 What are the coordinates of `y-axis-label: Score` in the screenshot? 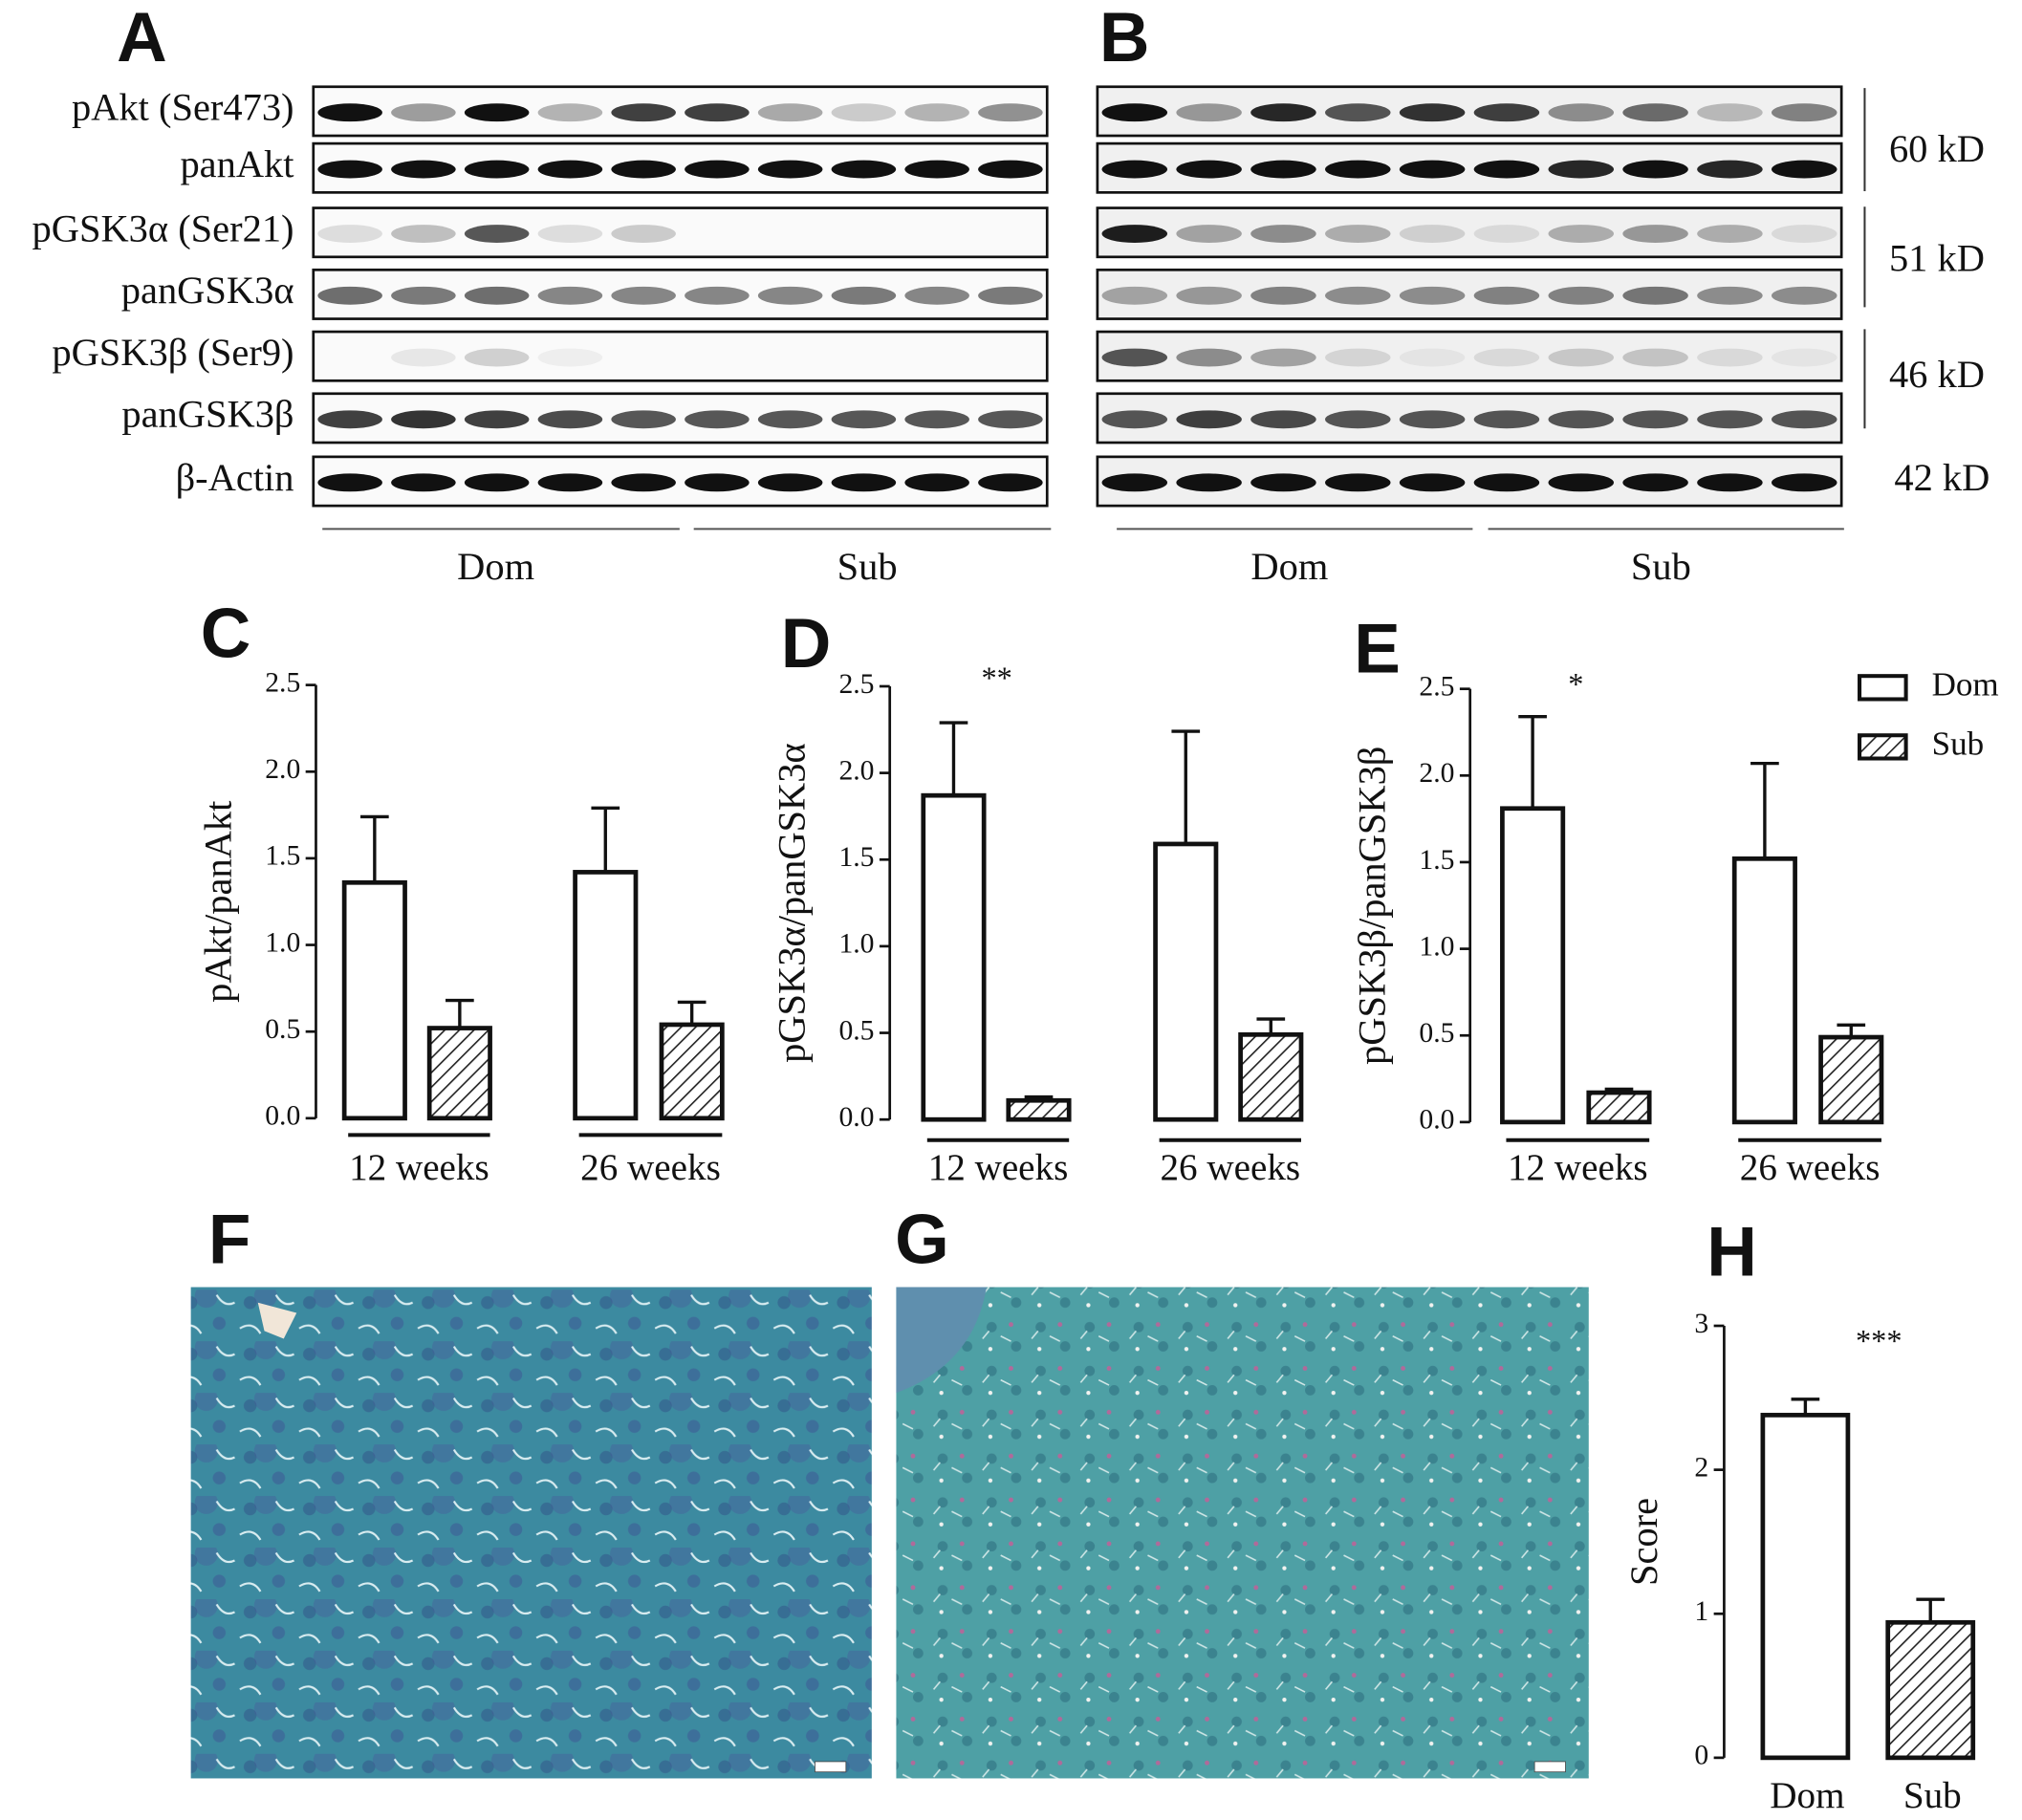 It's located at (1643, 1542).